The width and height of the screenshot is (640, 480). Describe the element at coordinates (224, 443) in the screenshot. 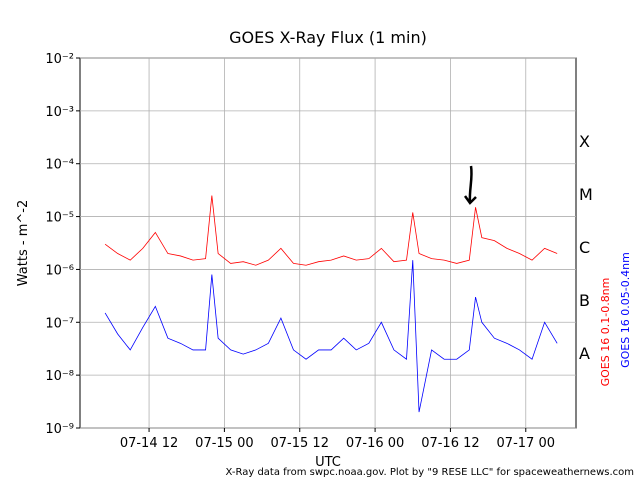

I see `x-tick-label: 07-15 00` at that location.